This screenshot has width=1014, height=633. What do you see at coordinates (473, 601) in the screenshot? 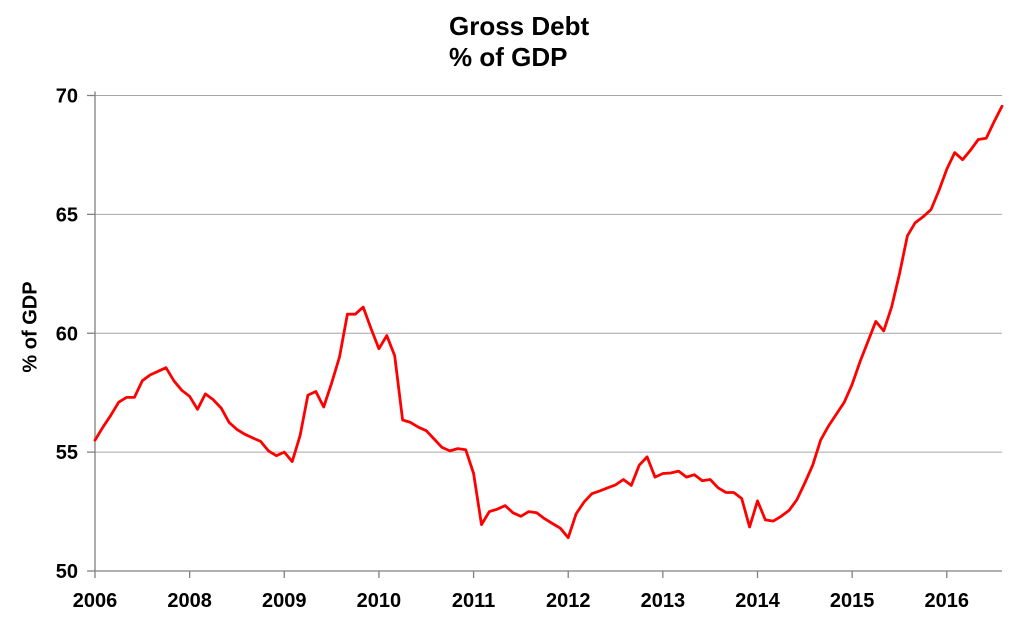
I see `x-tick-label-2011: 2011` at bounding box center [473, 601].